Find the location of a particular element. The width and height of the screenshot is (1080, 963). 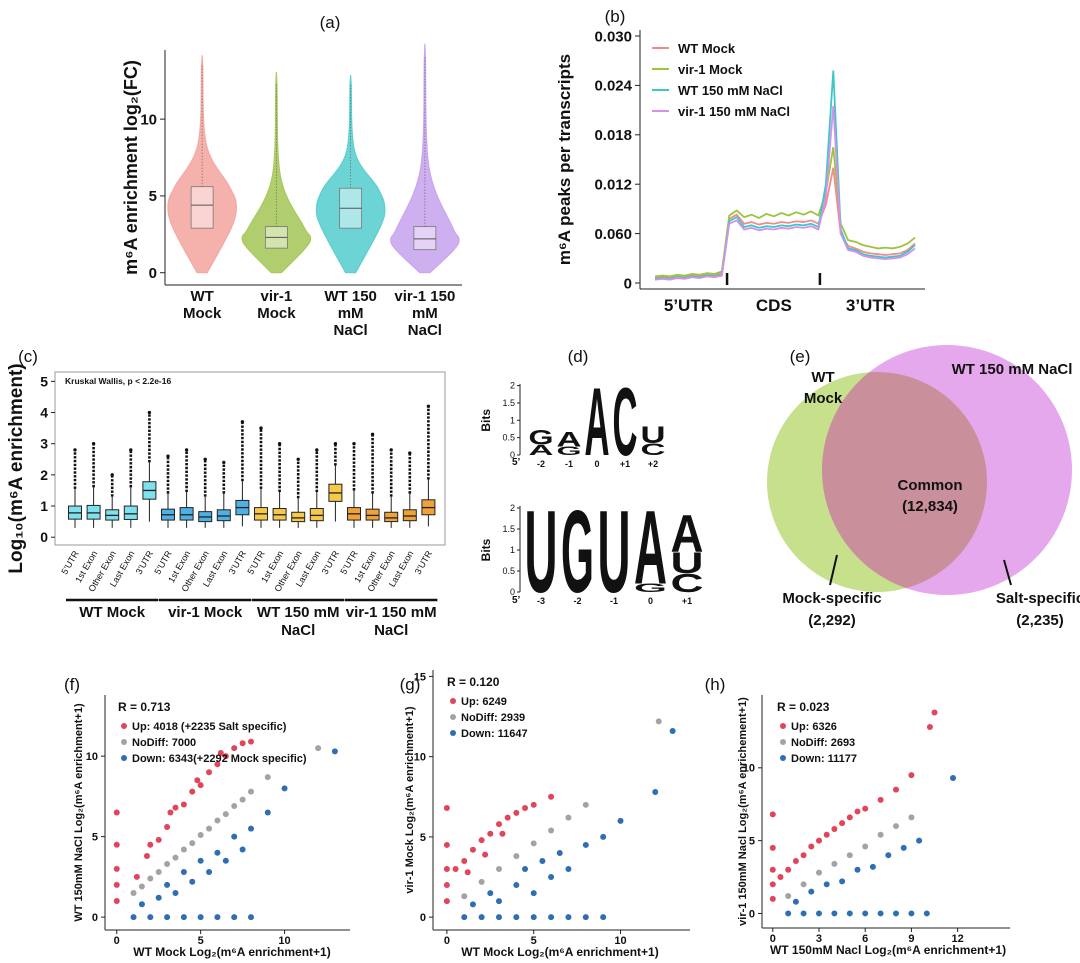

x-axis-label: WT Mock Log₂(m⁶A enrichment+1) is located at coordinates (231, 952).